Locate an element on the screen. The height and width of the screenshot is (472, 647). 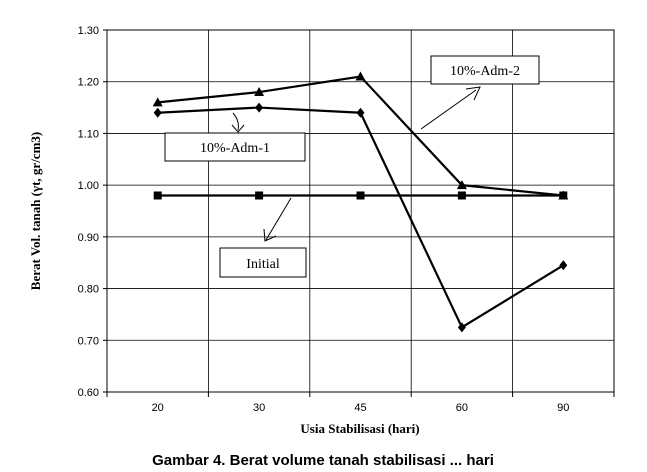
x-tick-label: 20 is located at coordinates (158, 408).